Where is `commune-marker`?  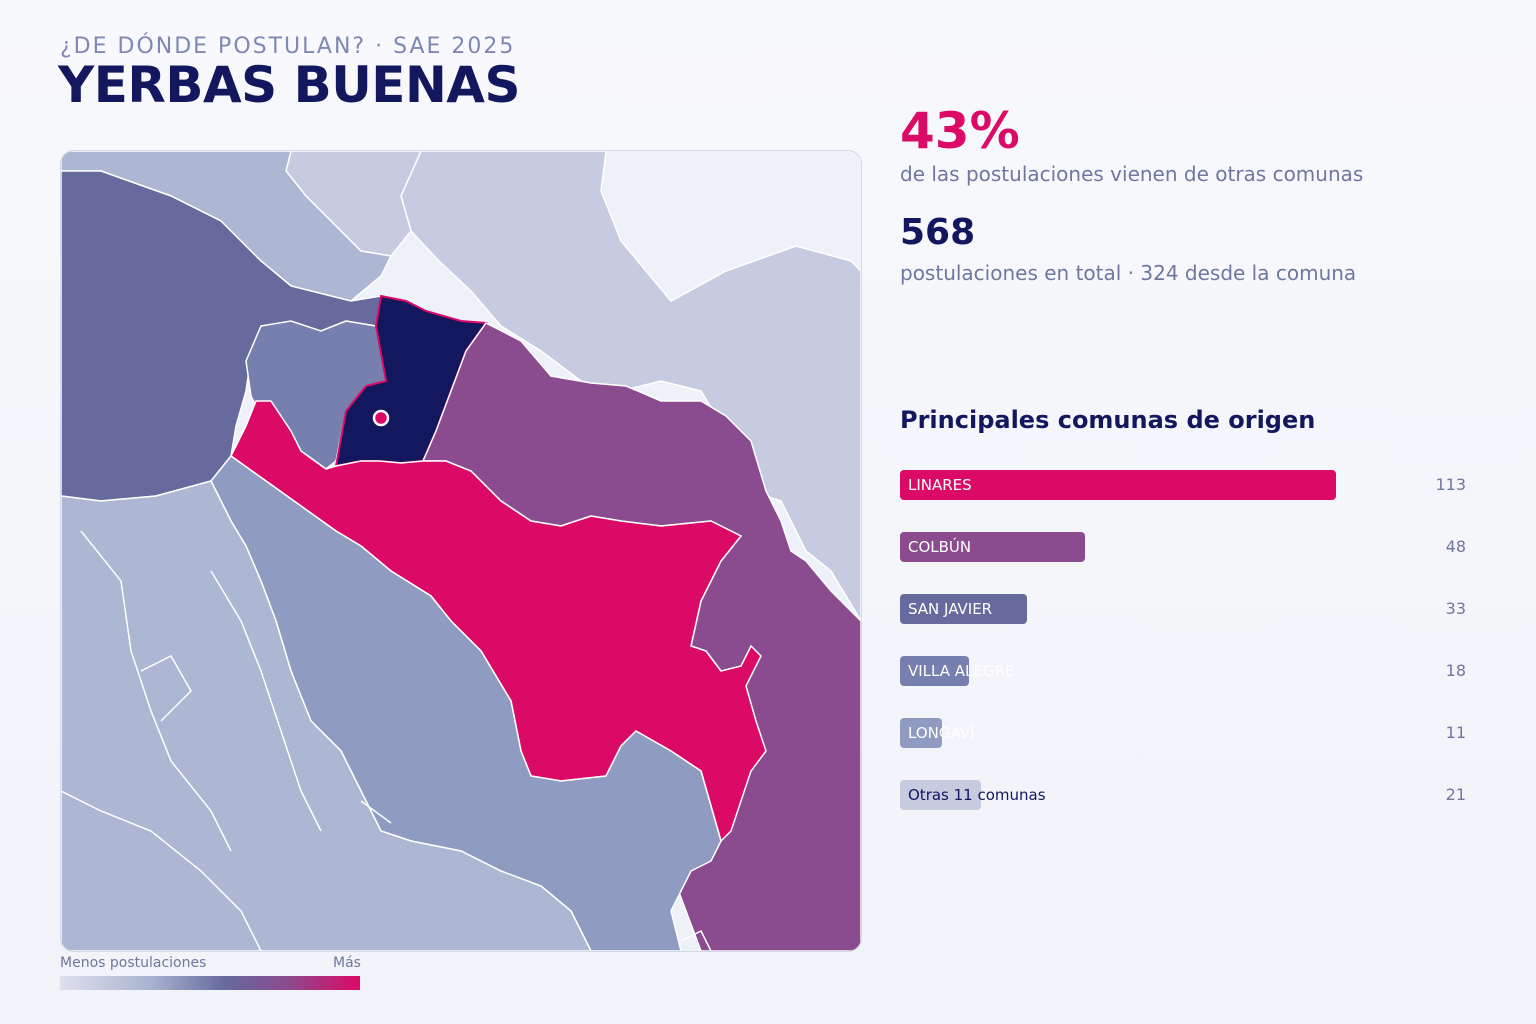
commune-marker is located at coordinates (381, 418).